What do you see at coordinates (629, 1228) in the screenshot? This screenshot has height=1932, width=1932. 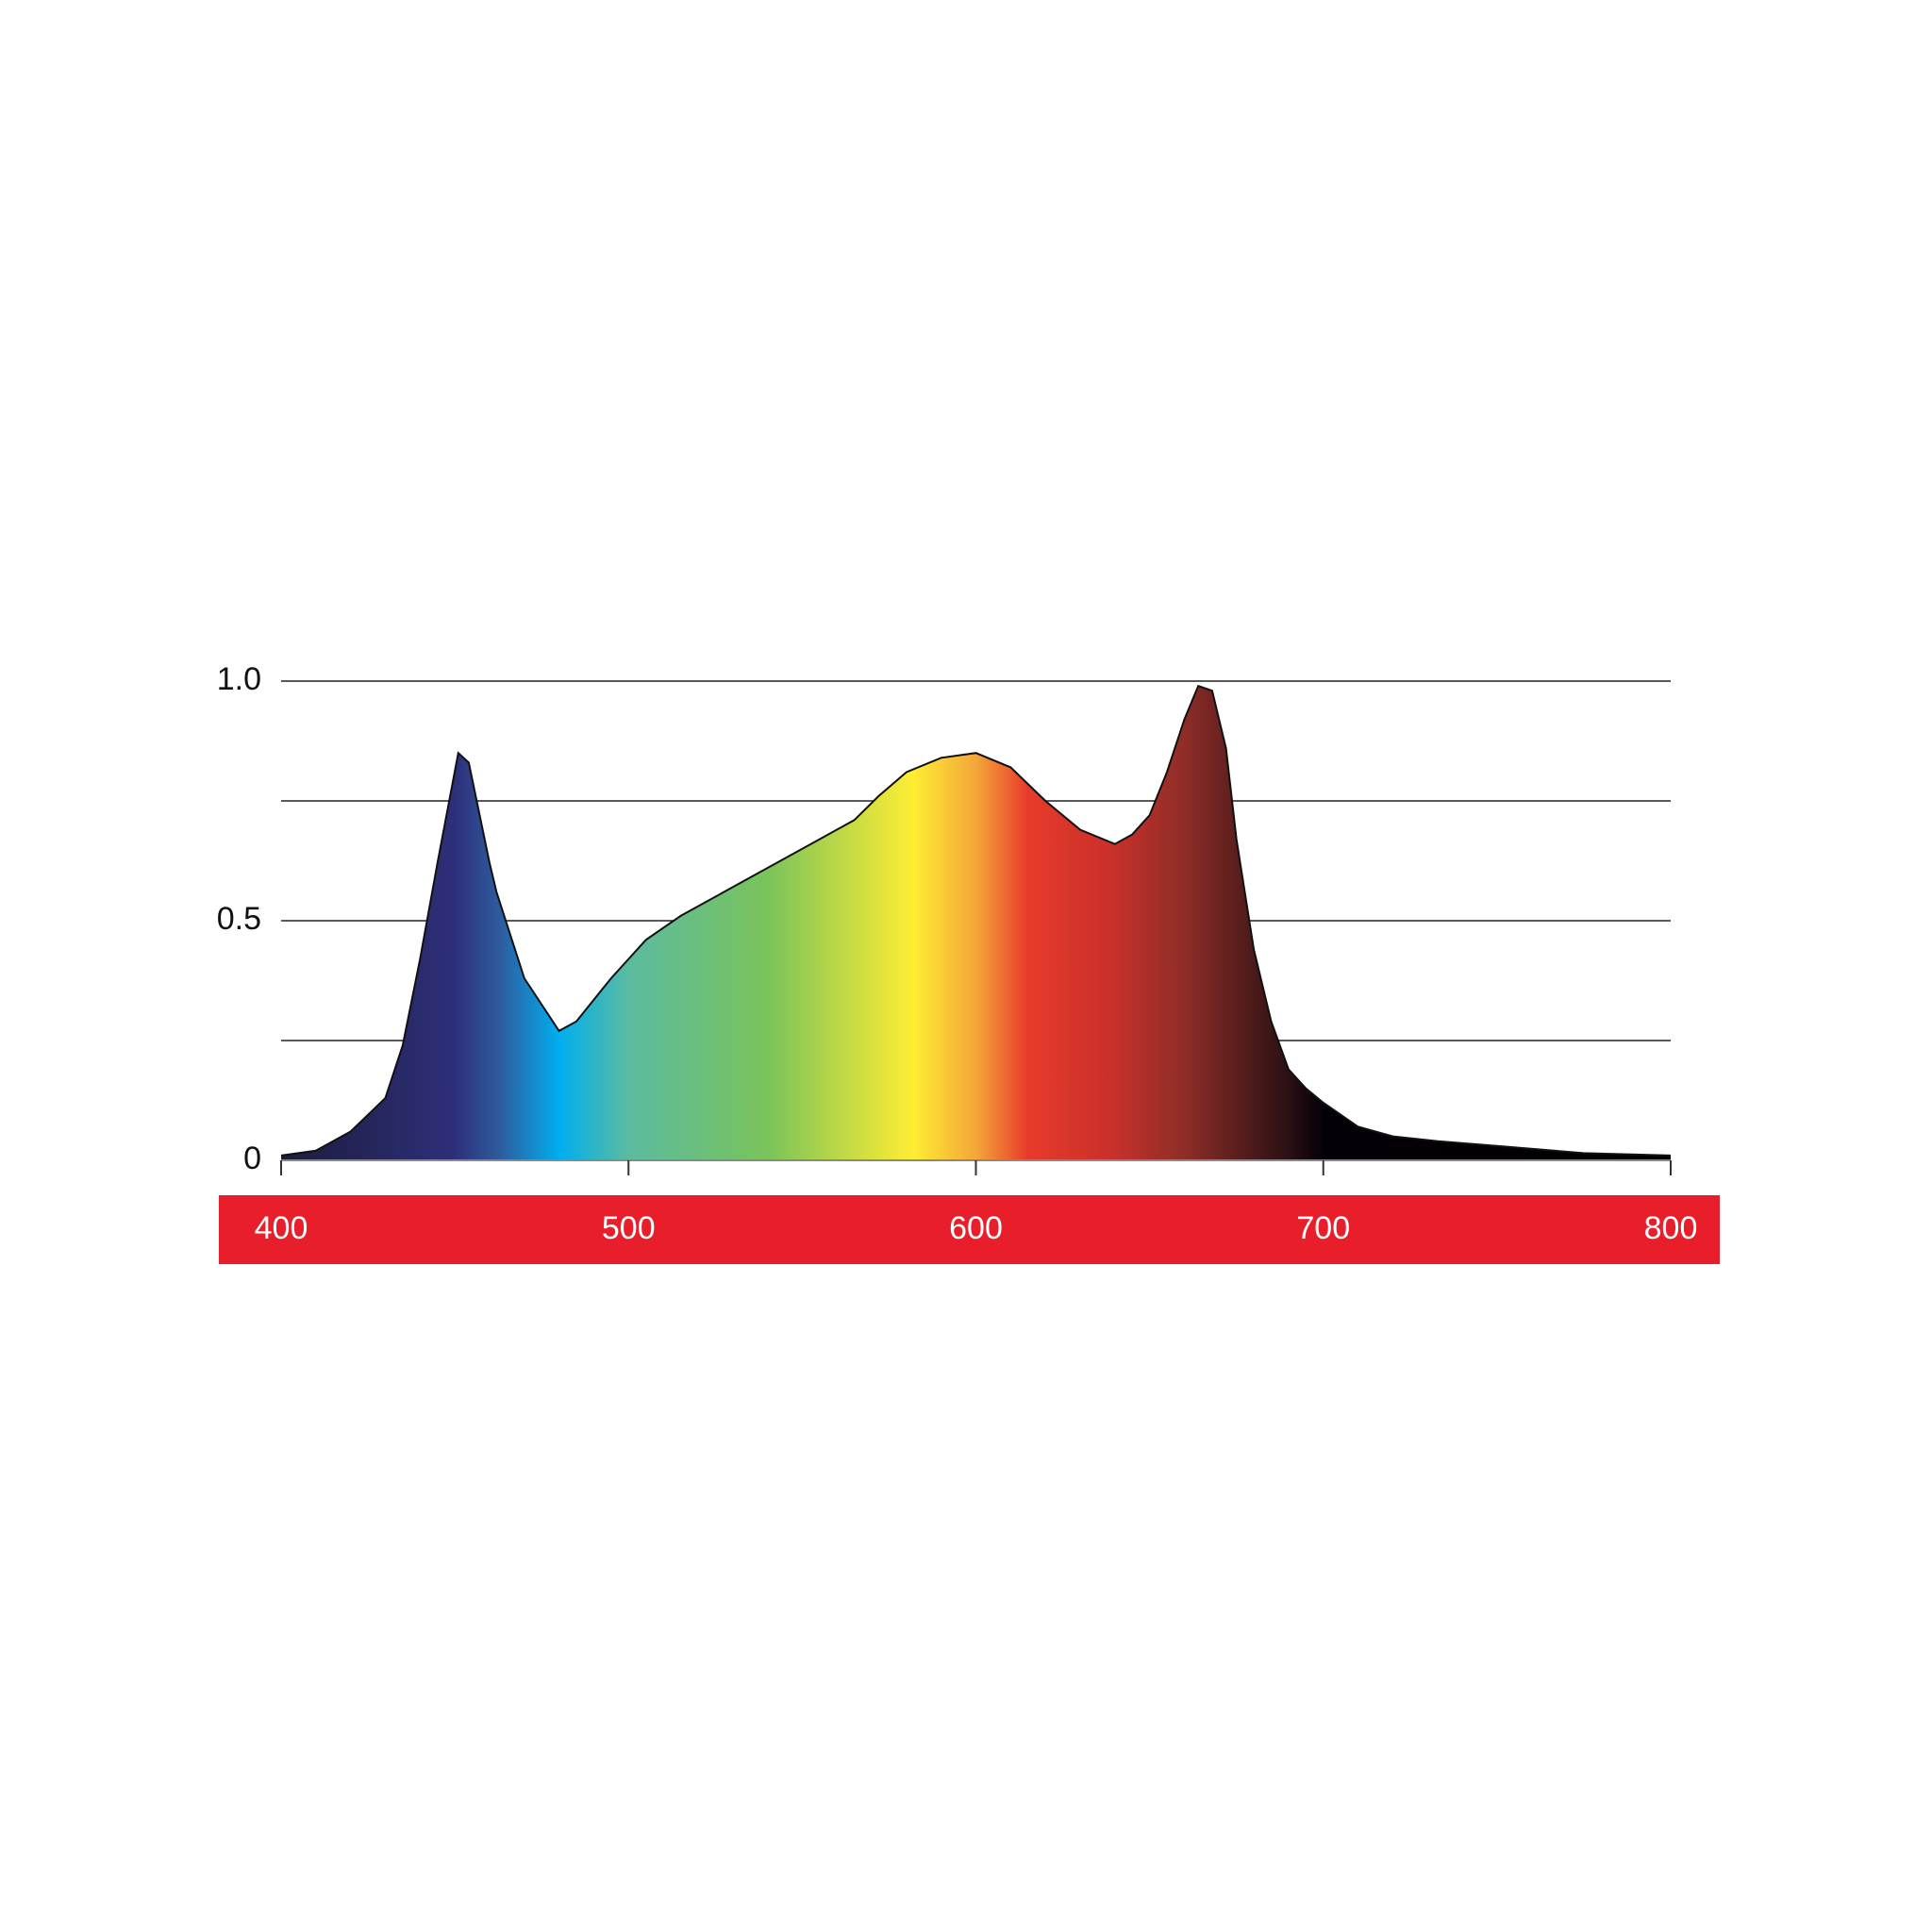 I see `x-tick-label: 500` at bounding box center [629, 1228].